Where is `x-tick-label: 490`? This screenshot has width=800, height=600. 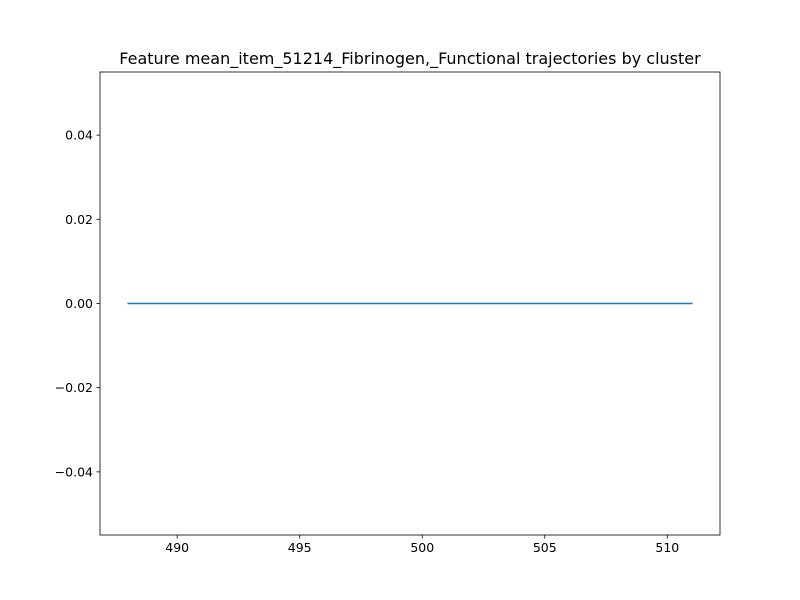 x-tick-label: 490 is located at coordinates (177, 547).